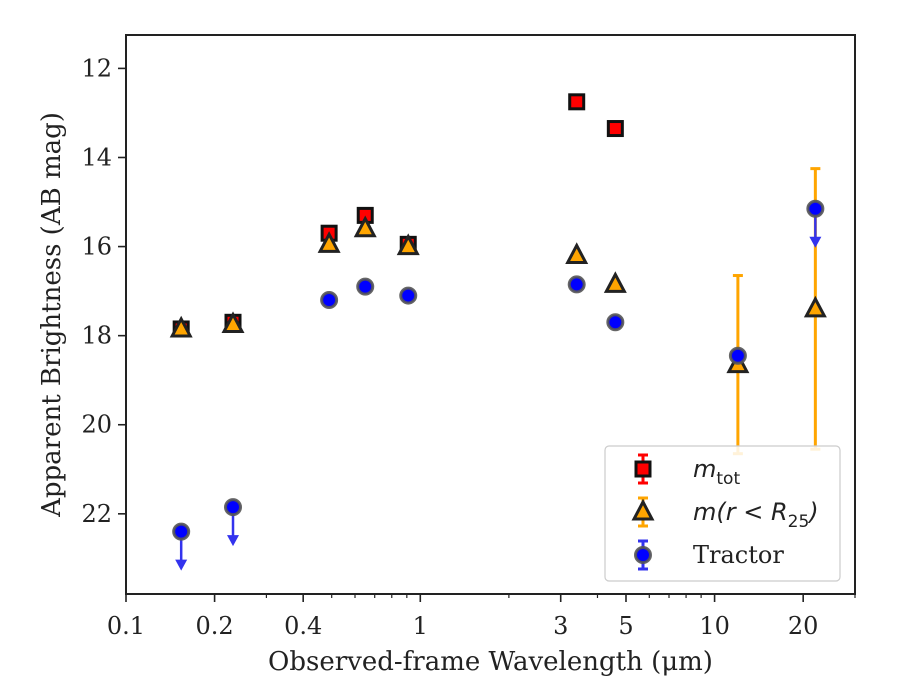 The image size is (900, 700). What do you see at coordinates (643, 555) in the screenshot?
I see `legend-marker-tractor` at bounding box center [643, 555].